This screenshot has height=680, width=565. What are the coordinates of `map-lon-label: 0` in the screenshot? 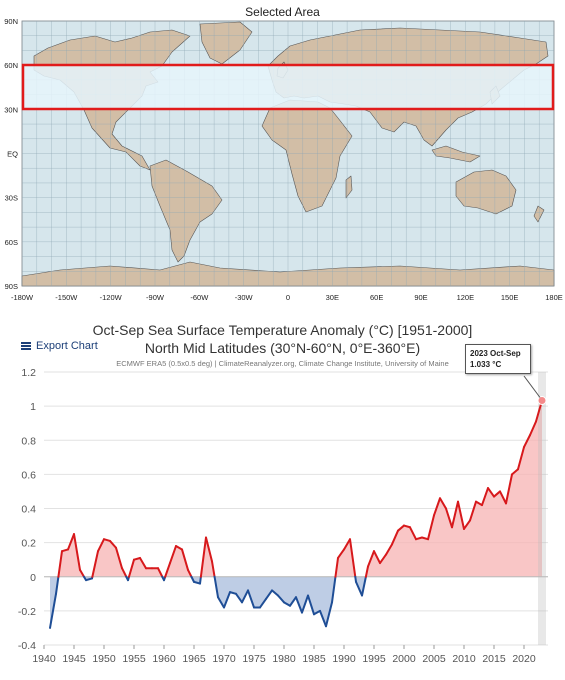 It's located at (288, 297).